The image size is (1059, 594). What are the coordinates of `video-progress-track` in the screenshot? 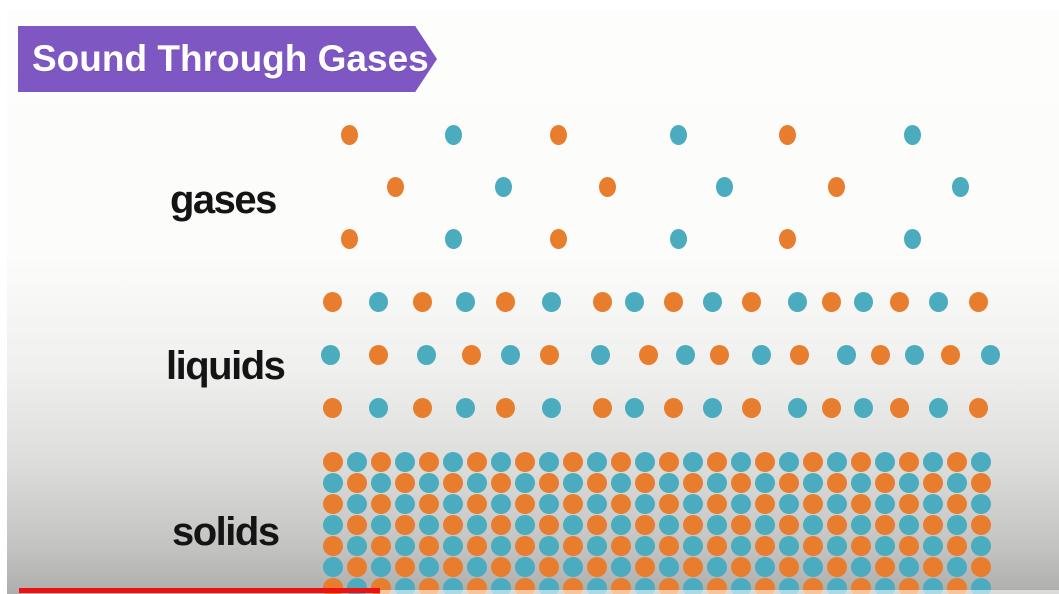 It's located at (719, 592).